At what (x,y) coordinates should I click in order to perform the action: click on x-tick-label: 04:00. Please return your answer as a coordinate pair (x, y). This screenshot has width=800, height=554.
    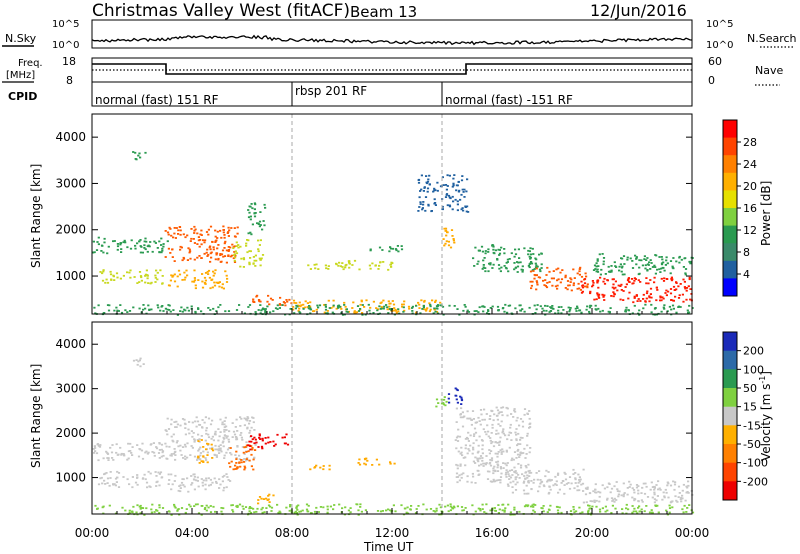
    Looking at the image, I should click on (192, 533).